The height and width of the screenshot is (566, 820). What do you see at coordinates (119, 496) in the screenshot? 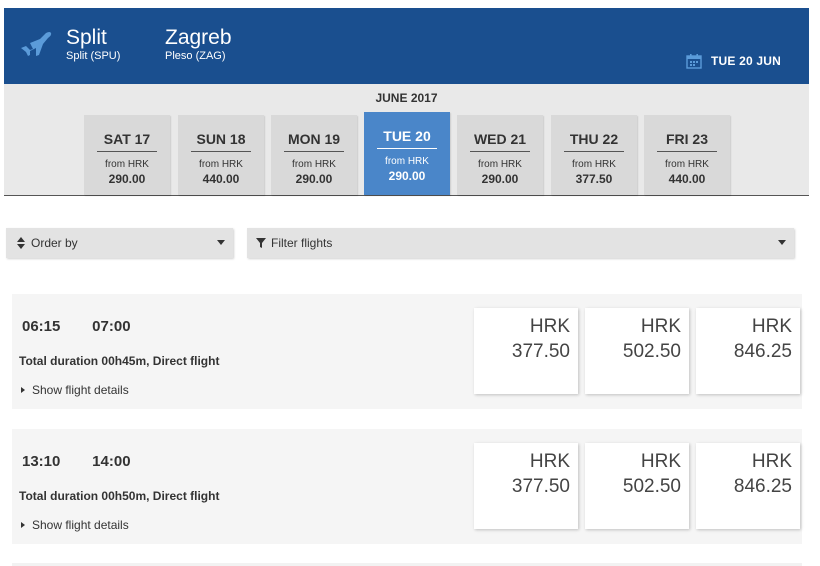
I see `flight-duration: Total duration 00h50m, Direct flight` at bounding box center [119, 496].